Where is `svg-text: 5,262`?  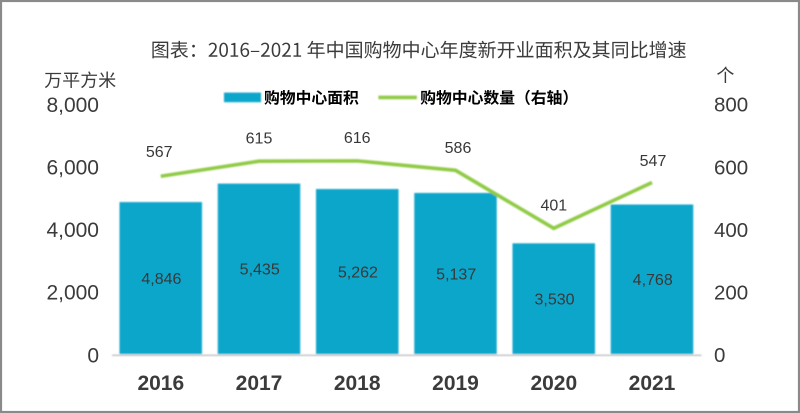 svg-text: 5,262 is located at coordinates (358, 272).